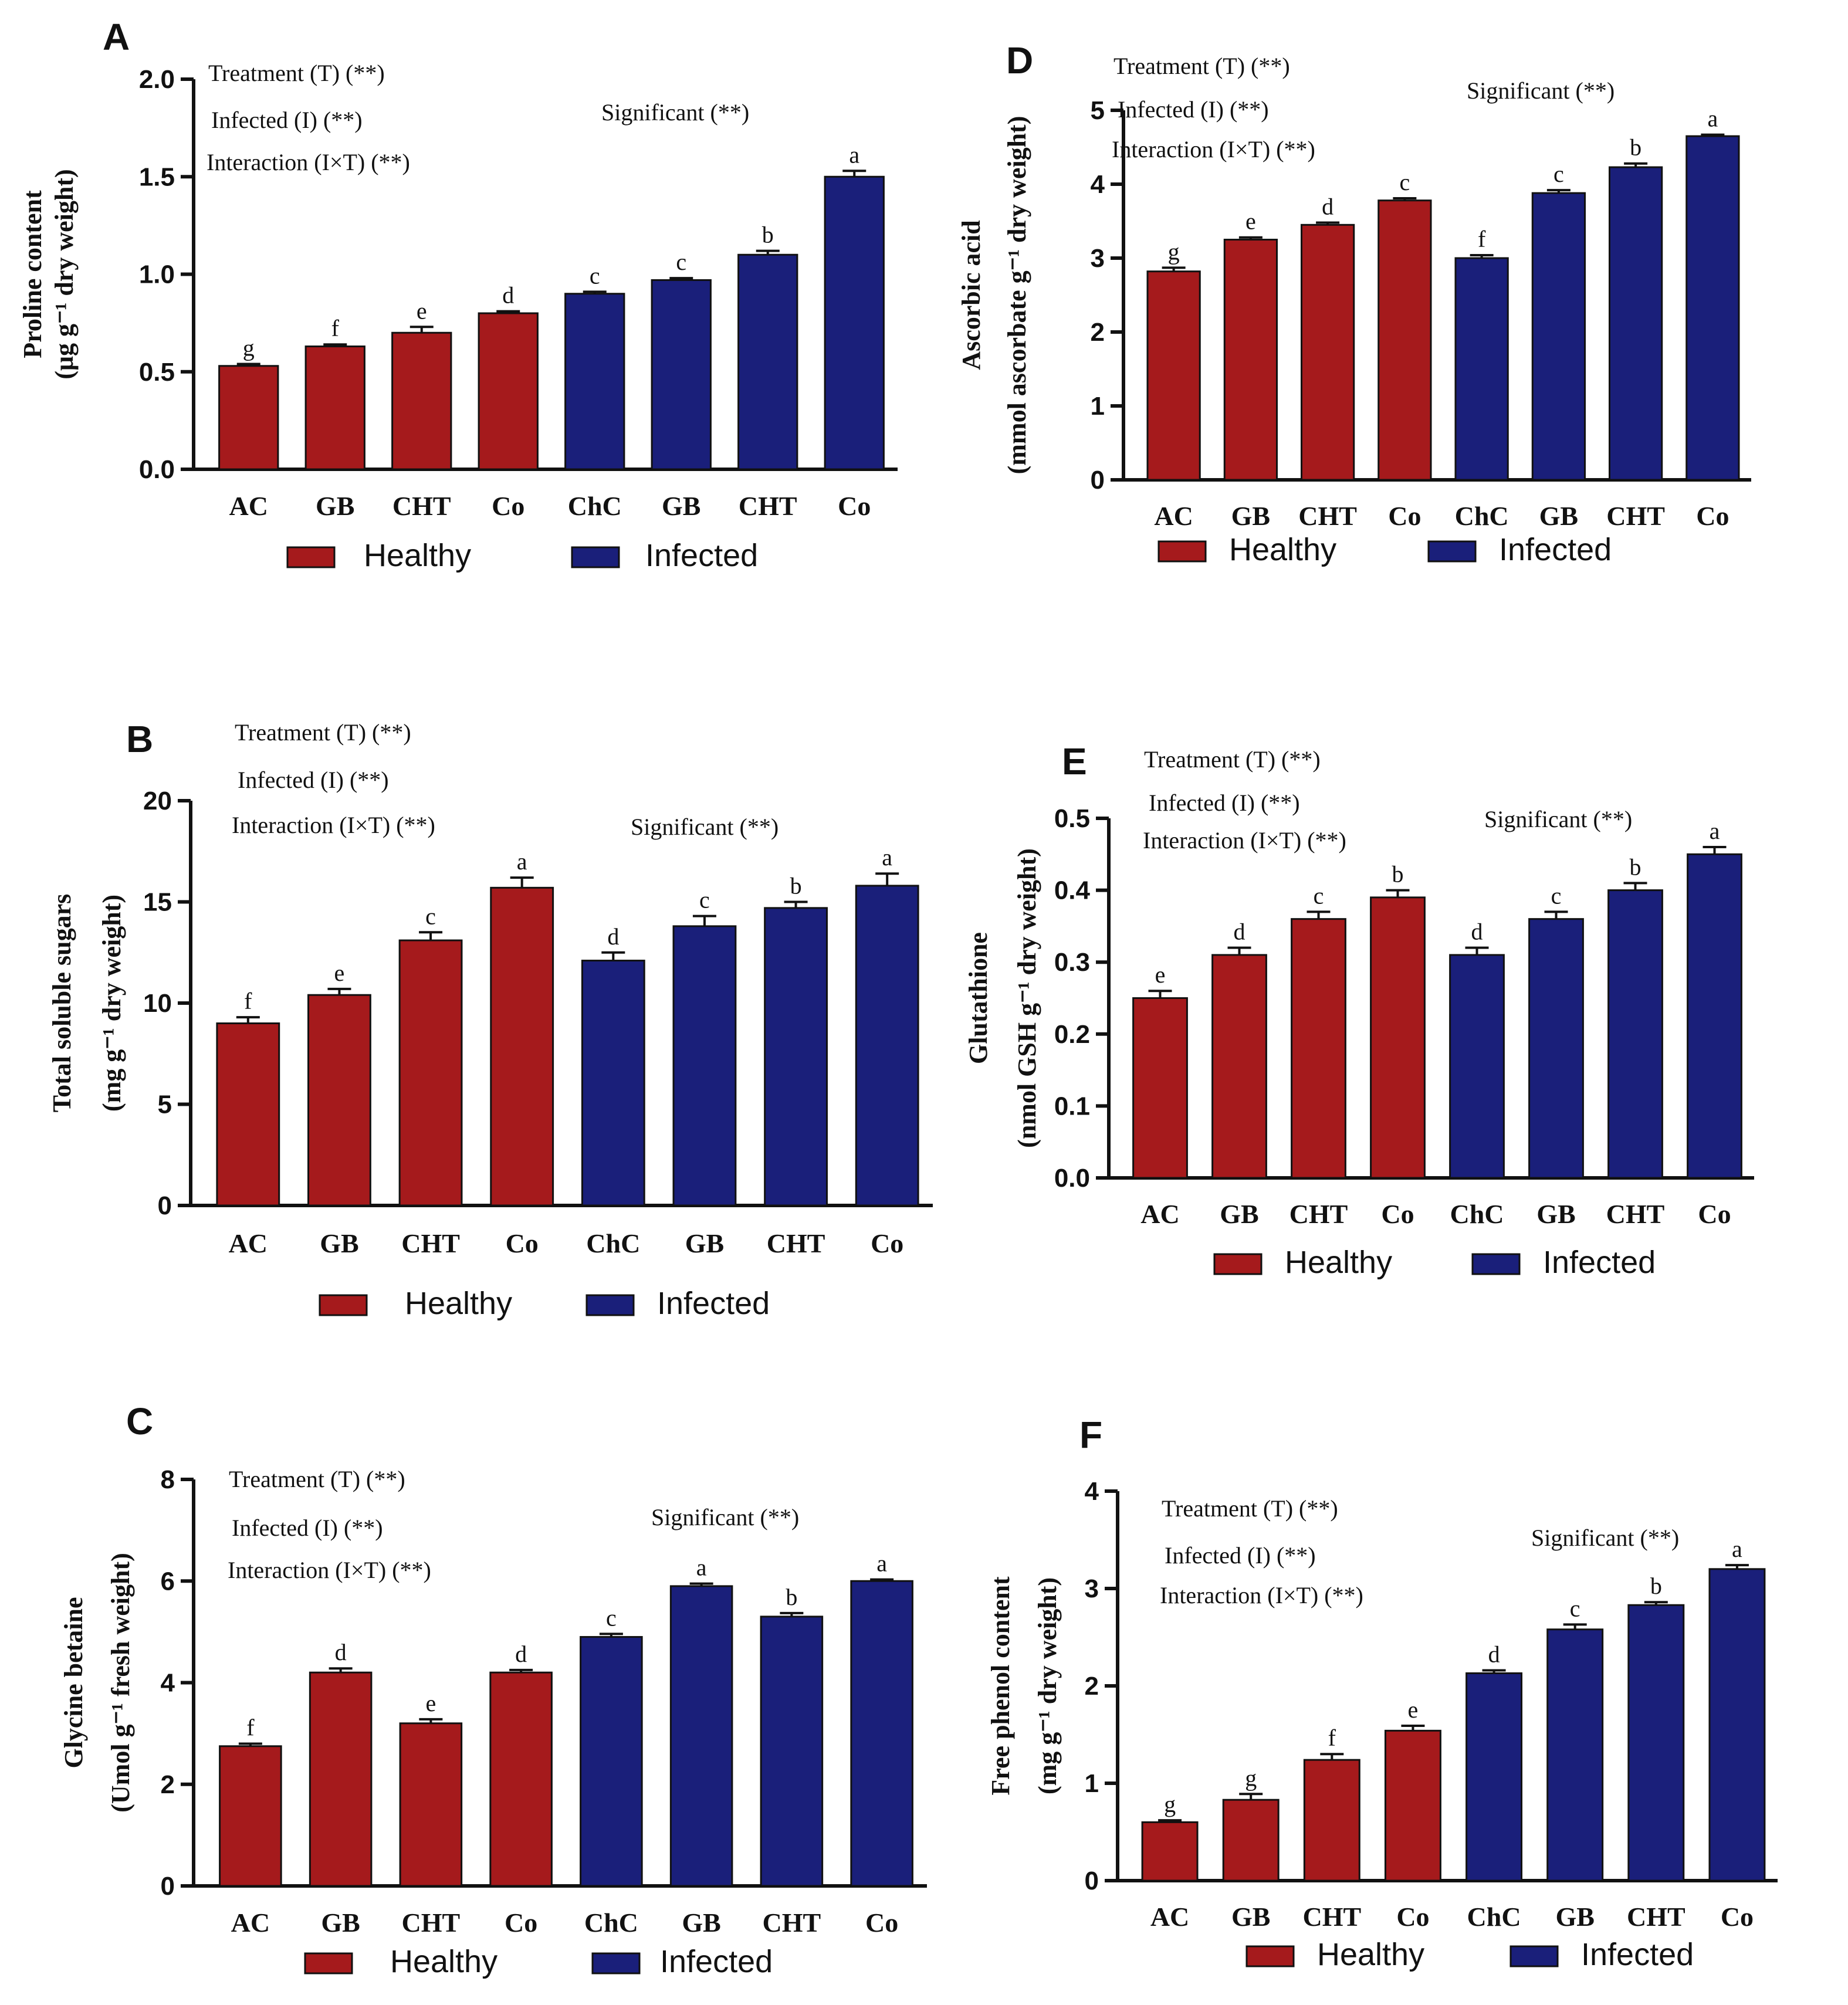 The width and height of the screenshot is (1848, 2005). What do you see at coordinates (1092, 1492) in the screenshot?
I see `y-tick-label: 4` at bounding box center [1092, 1492].